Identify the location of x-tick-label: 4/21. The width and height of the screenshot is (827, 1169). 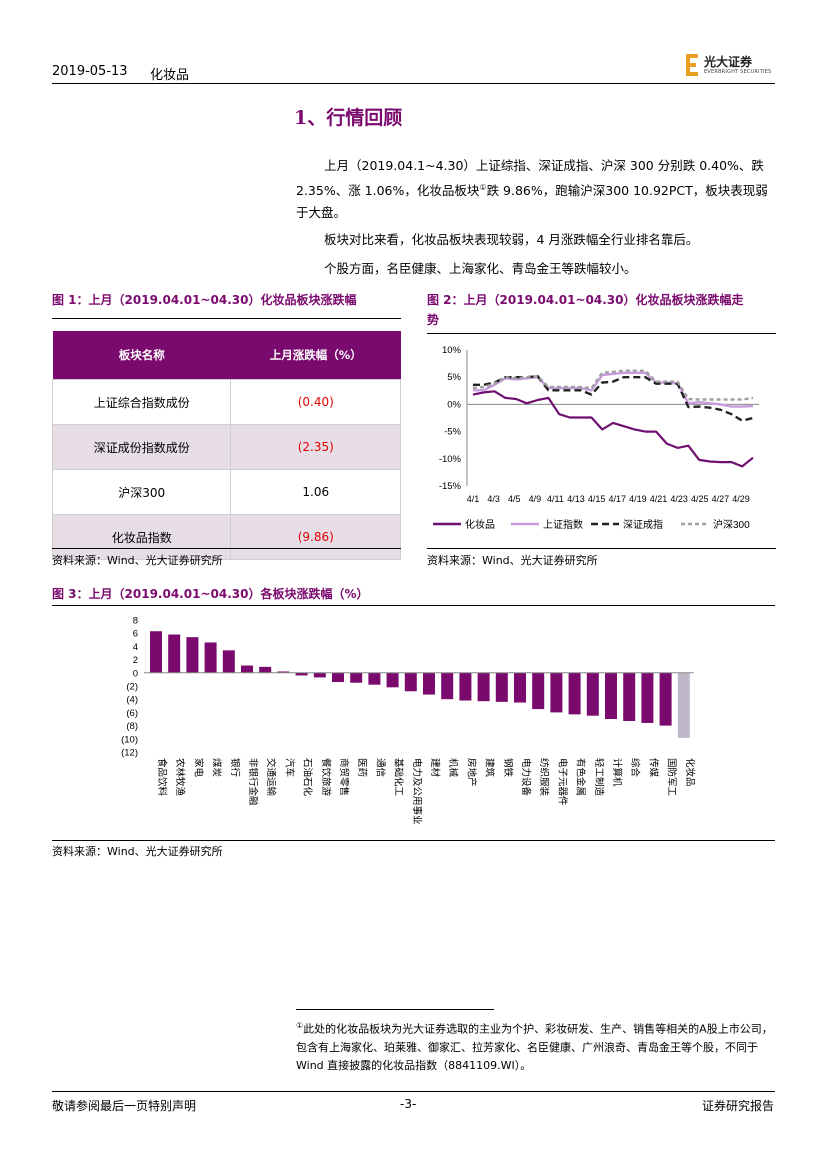
(659, 499).